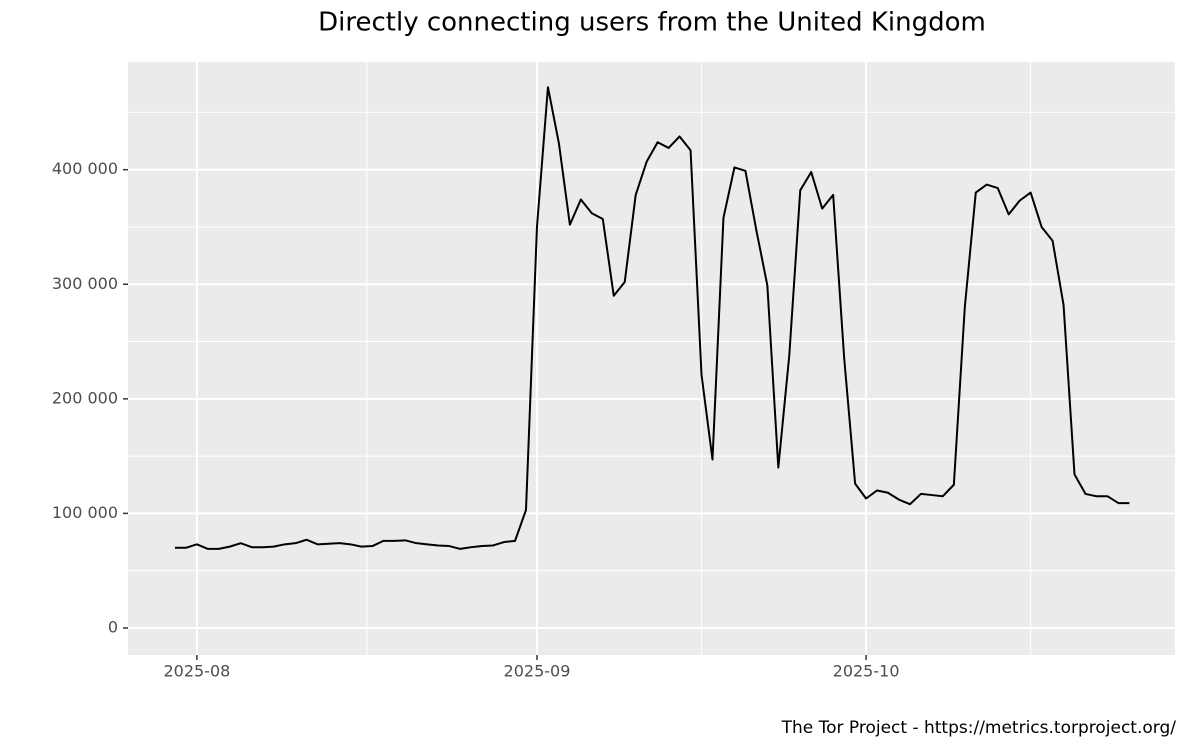 The width and height of the screenshot is (1200, 750). Describe the element at coordinates (85, 512) in the screenshot. I see `y-tick-label: 100 000` at that location.